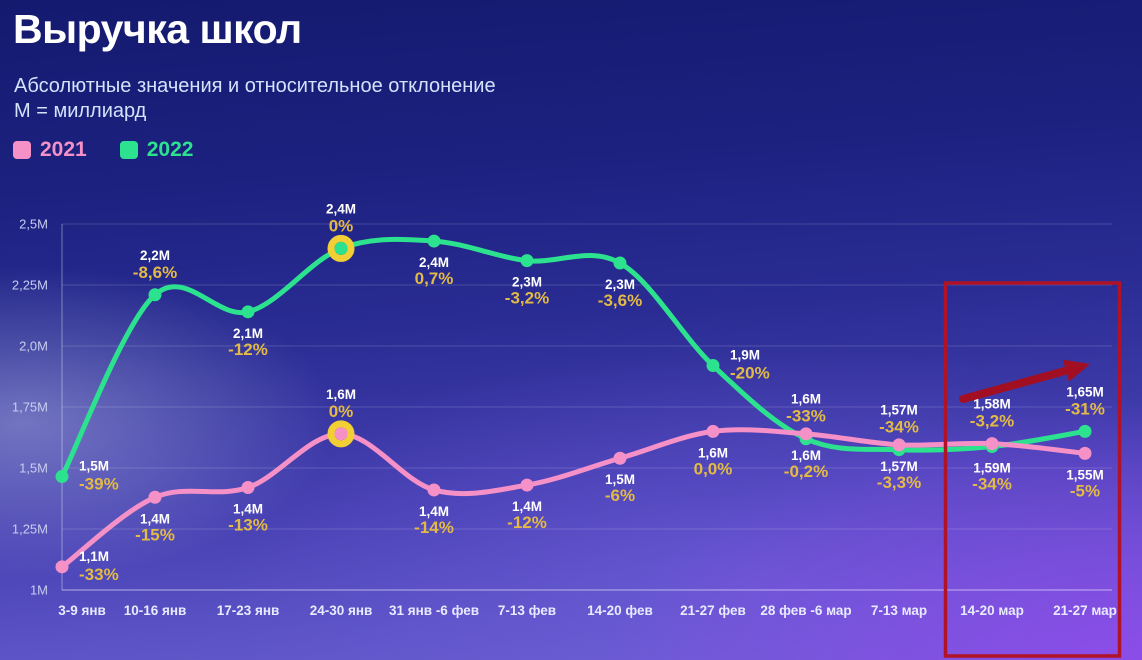 This screenshot has width=1142, height=660. I want to click on trend-arrow-head-icon, so click(1076, 370).